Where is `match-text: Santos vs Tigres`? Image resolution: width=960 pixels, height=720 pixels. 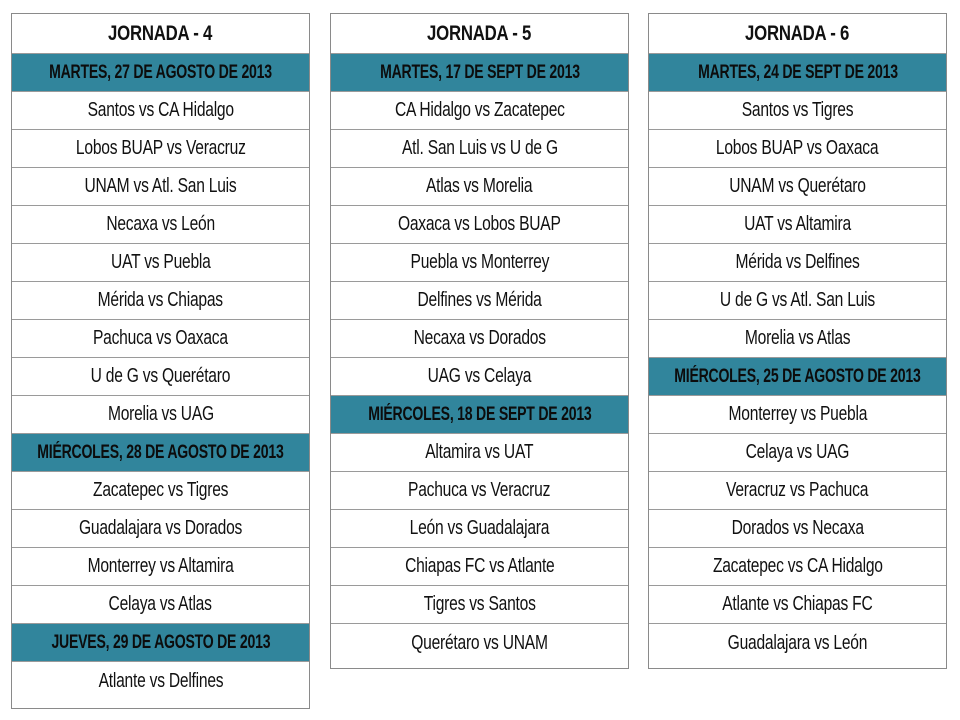
match-text: Santos vs Tigres is located at coordinates (797, 110).